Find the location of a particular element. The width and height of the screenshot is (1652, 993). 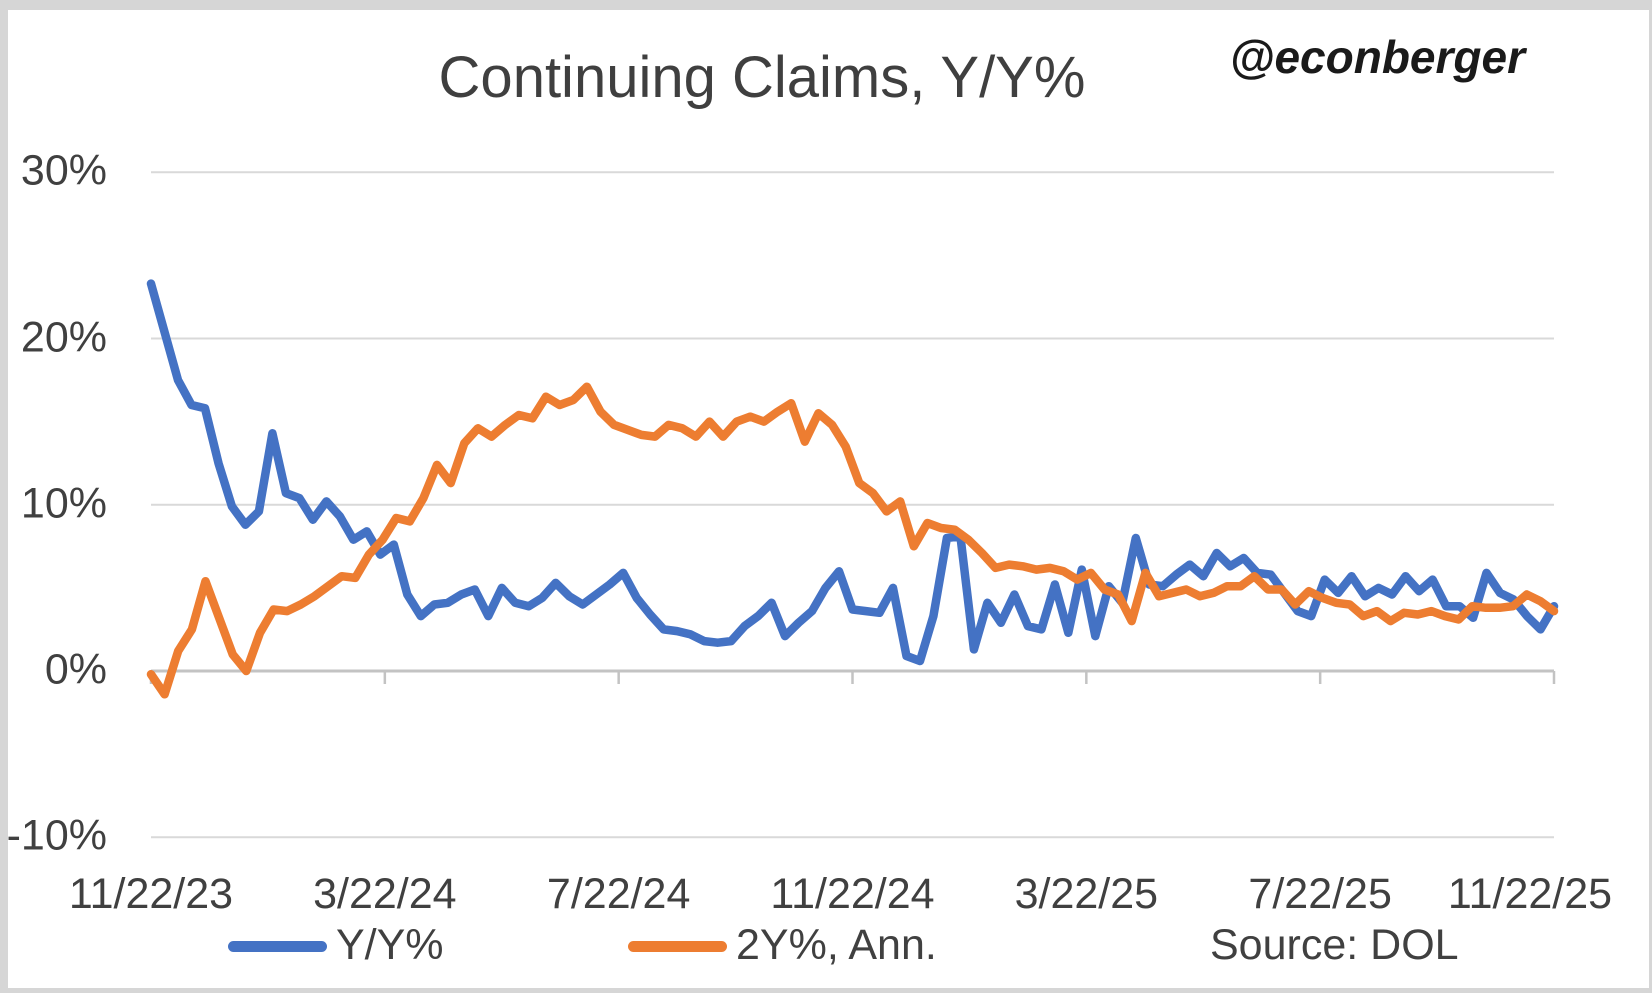

y-tick-label-30%: 30% is located at coordinates (63, 170).